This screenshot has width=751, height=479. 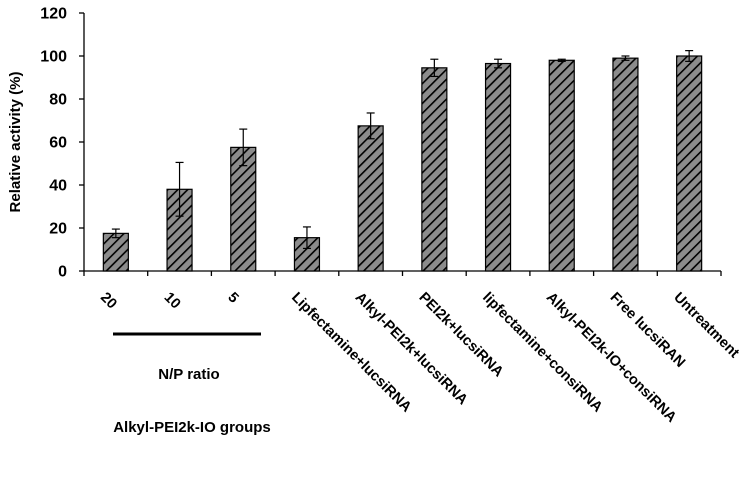 I want to click on x-tick-label: Alkyl-PEI2k+lucsiRNA, so click(x=411, y=349).